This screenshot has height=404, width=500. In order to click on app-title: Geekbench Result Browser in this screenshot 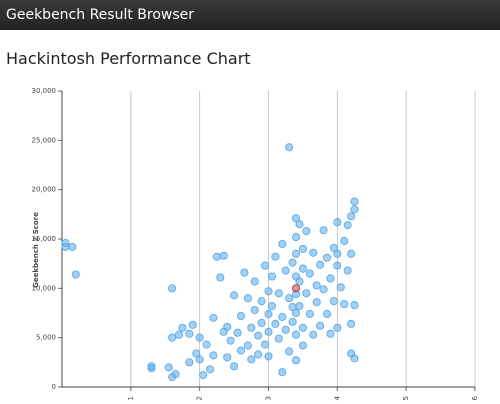, I will do `click(100, 15)`.